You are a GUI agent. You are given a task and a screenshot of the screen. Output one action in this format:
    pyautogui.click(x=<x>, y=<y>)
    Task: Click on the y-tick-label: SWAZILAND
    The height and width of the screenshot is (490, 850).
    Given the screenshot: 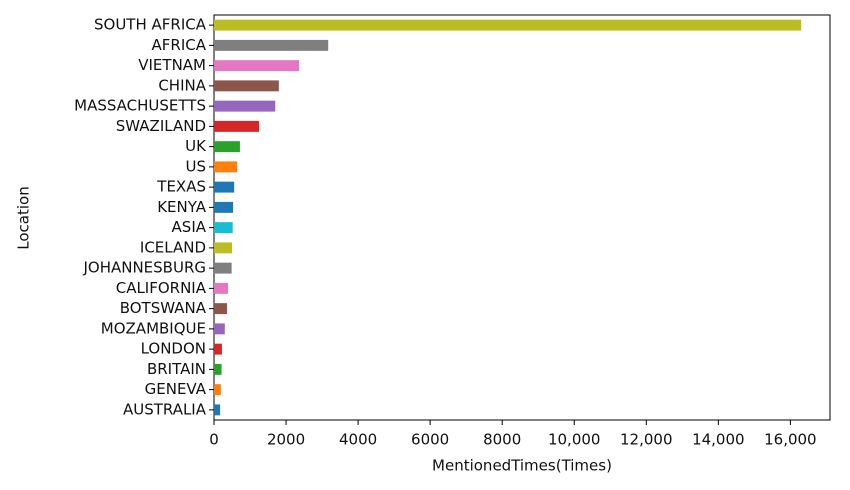 What is the action you would take?
    pyautogui.click(x=161, y=126)
    